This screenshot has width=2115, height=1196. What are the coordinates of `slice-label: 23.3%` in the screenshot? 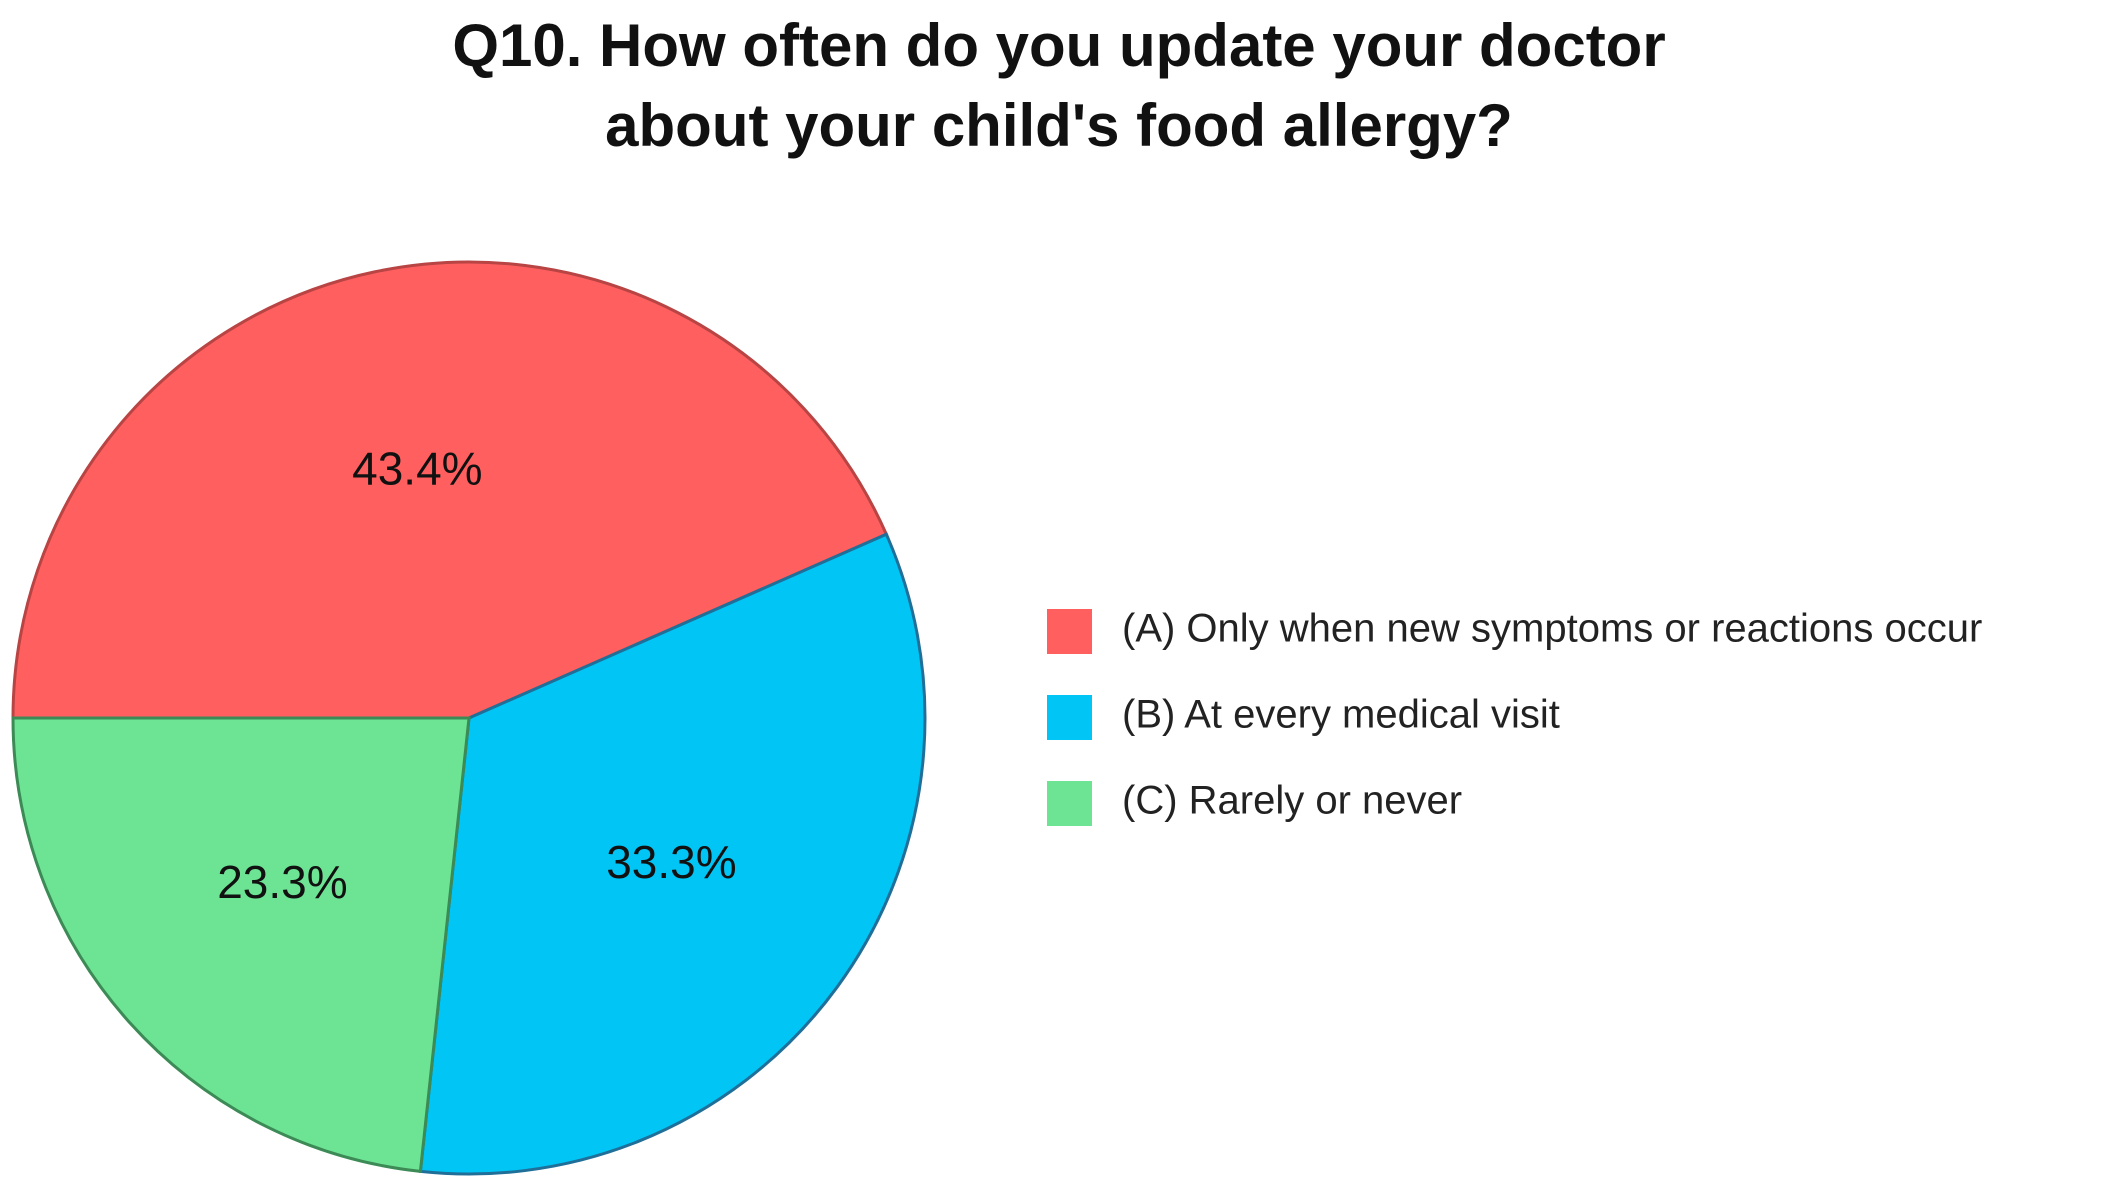 It's located at (282, 882).